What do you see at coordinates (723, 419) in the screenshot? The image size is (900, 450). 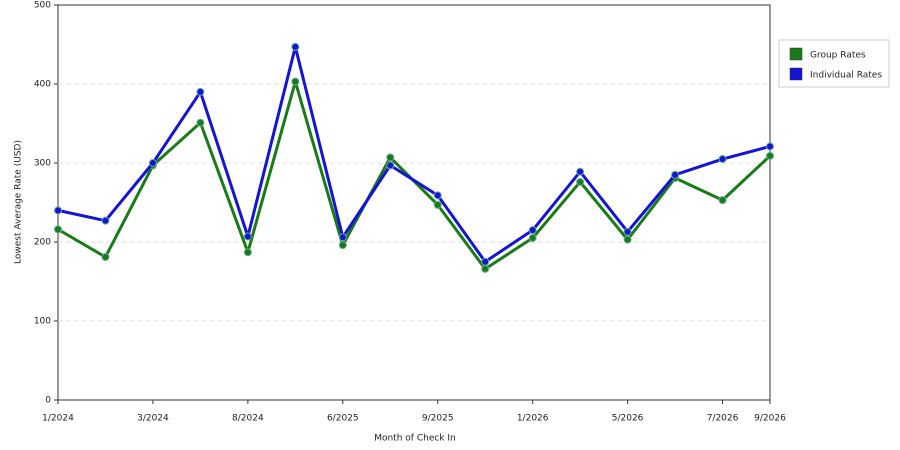 I see `x-tick-label: 7/2026` at bounding box center [723, 419].